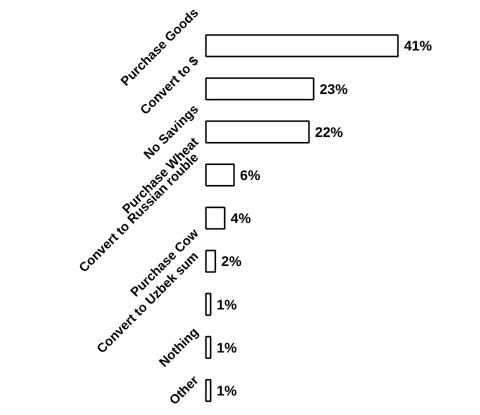 The width and height of the screenshot is (480, 415). Describe the element at coordinates (250, 175) in the screenshot. I see `data-label: 6%` at that location.